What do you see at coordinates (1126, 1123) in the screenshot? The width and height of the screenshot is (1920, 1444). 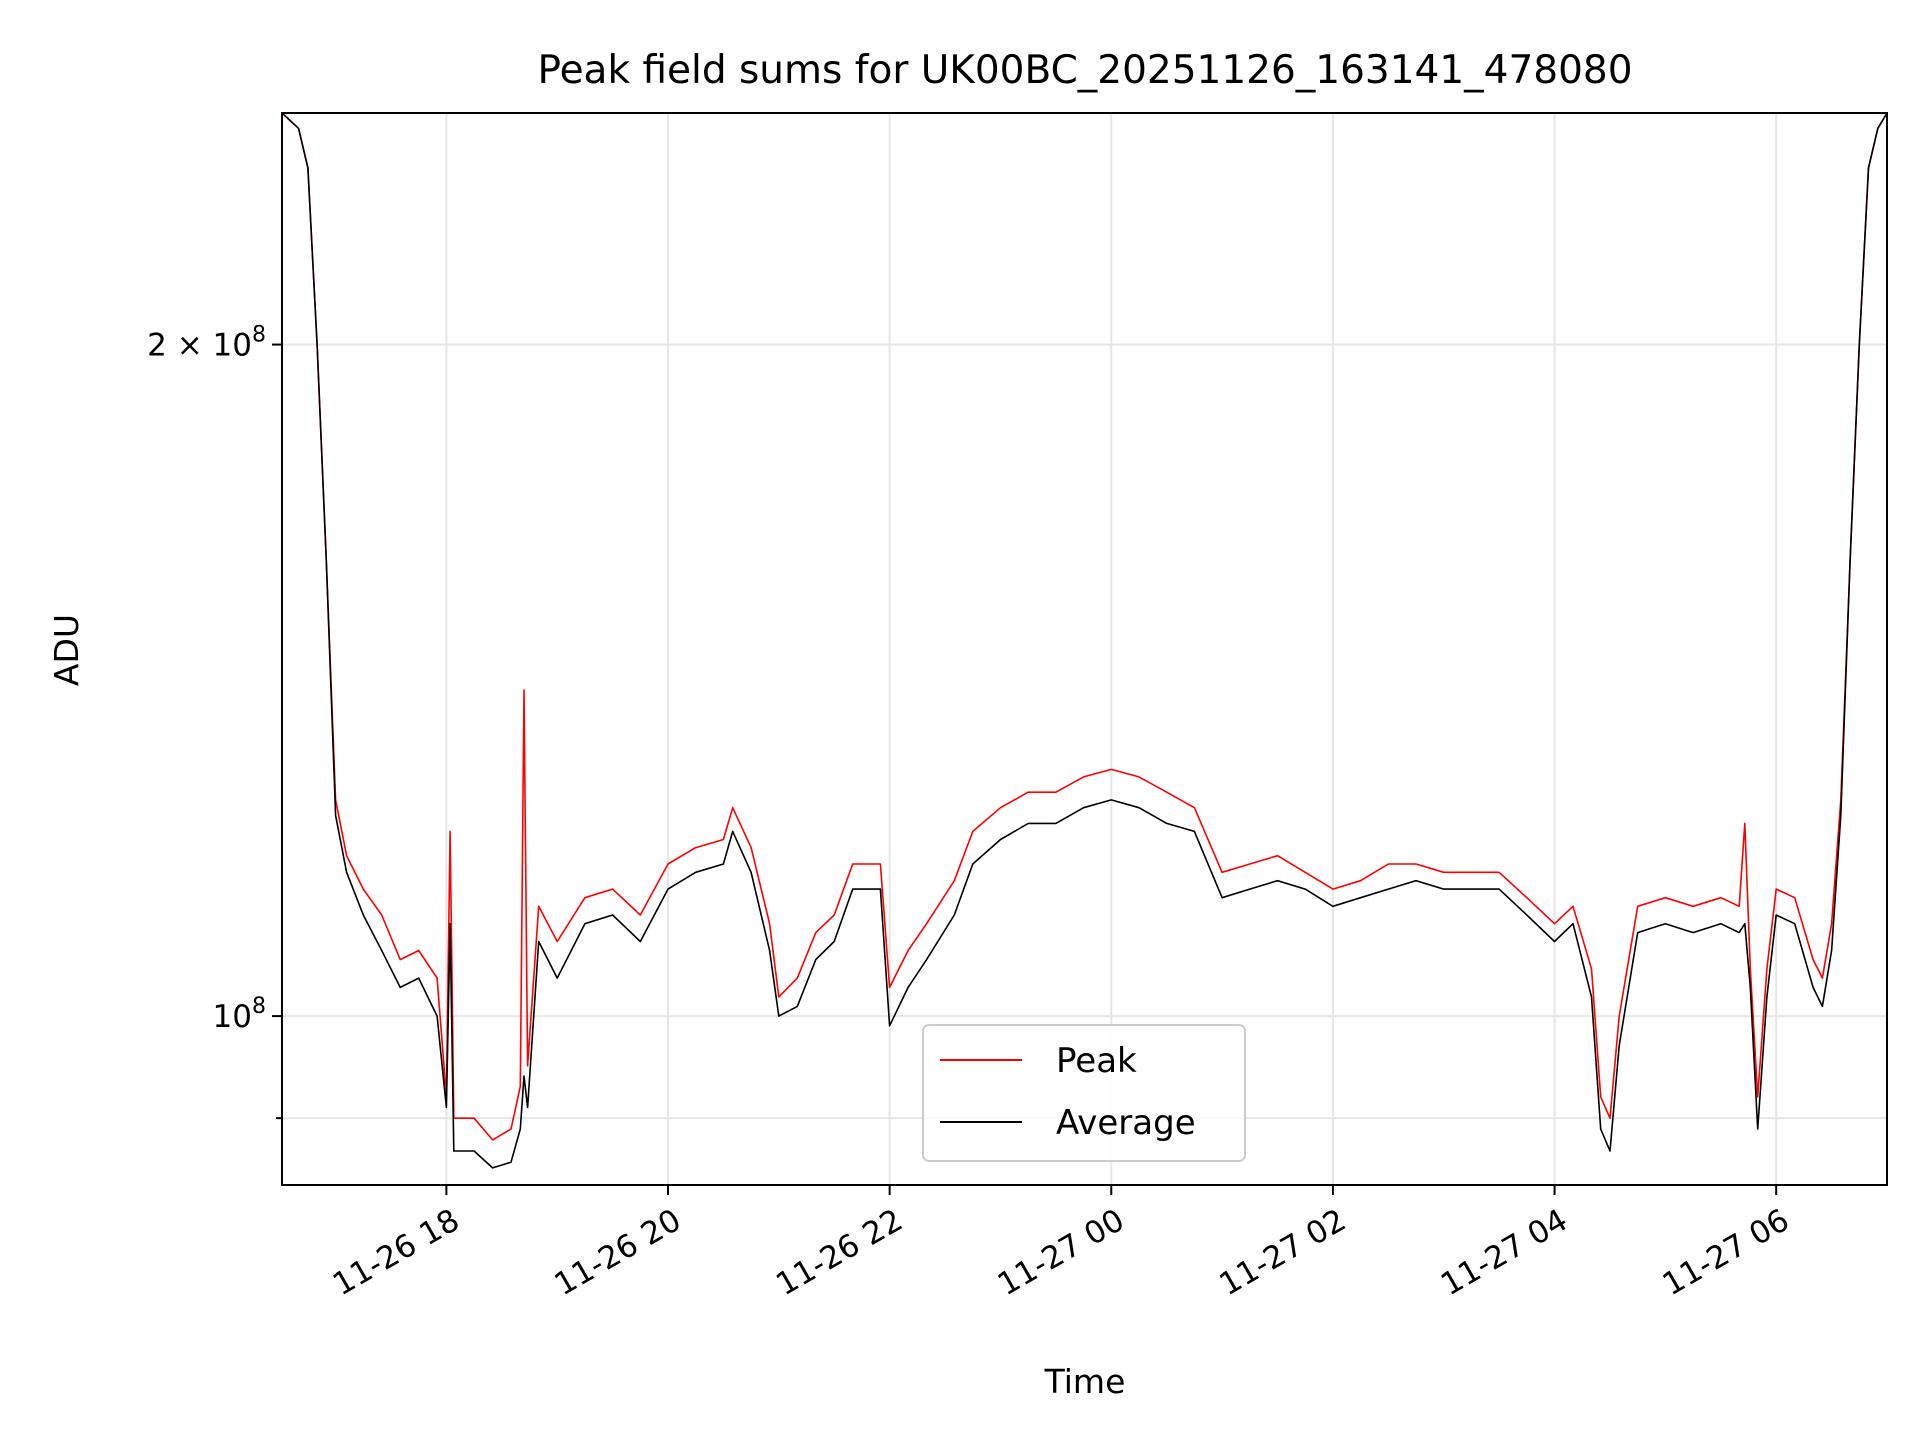 I see `legend-label-average: Average` at bounding box center [1126, 1123].